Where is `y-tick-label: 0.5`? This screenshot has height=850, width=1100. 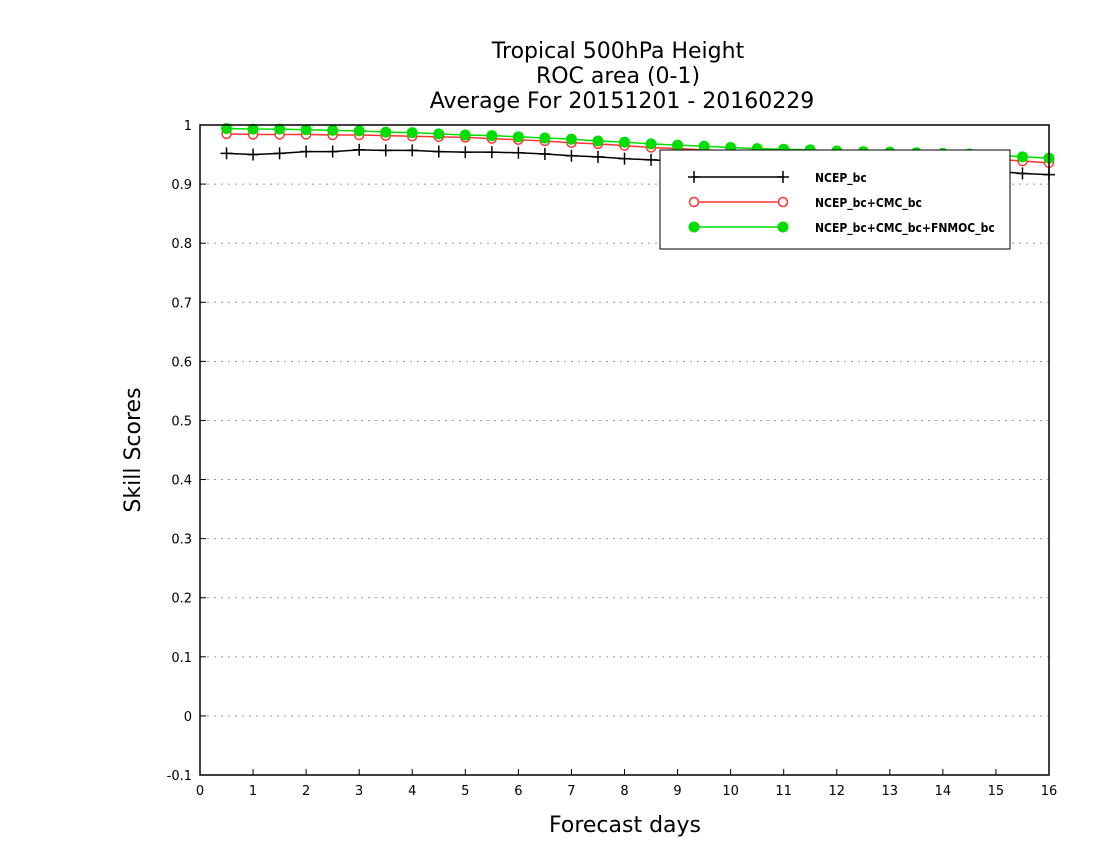
y-tick-label: 0.5 is located at coordinates (181, 421).